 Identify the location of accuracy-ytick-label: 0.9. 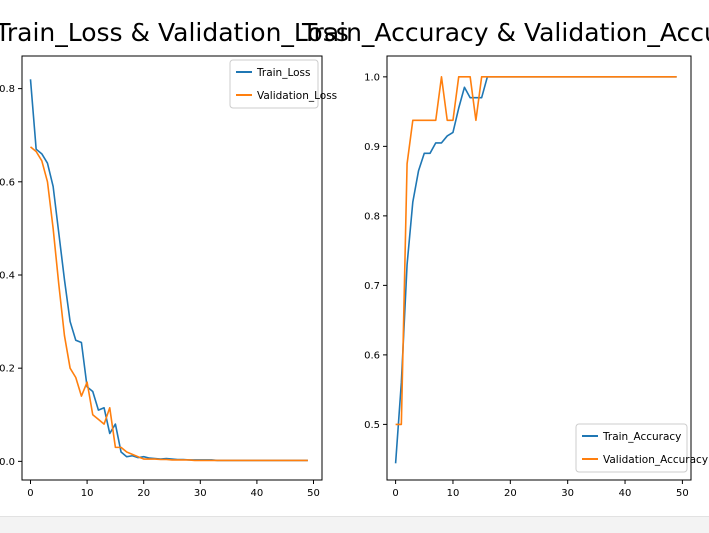
(372, 147).